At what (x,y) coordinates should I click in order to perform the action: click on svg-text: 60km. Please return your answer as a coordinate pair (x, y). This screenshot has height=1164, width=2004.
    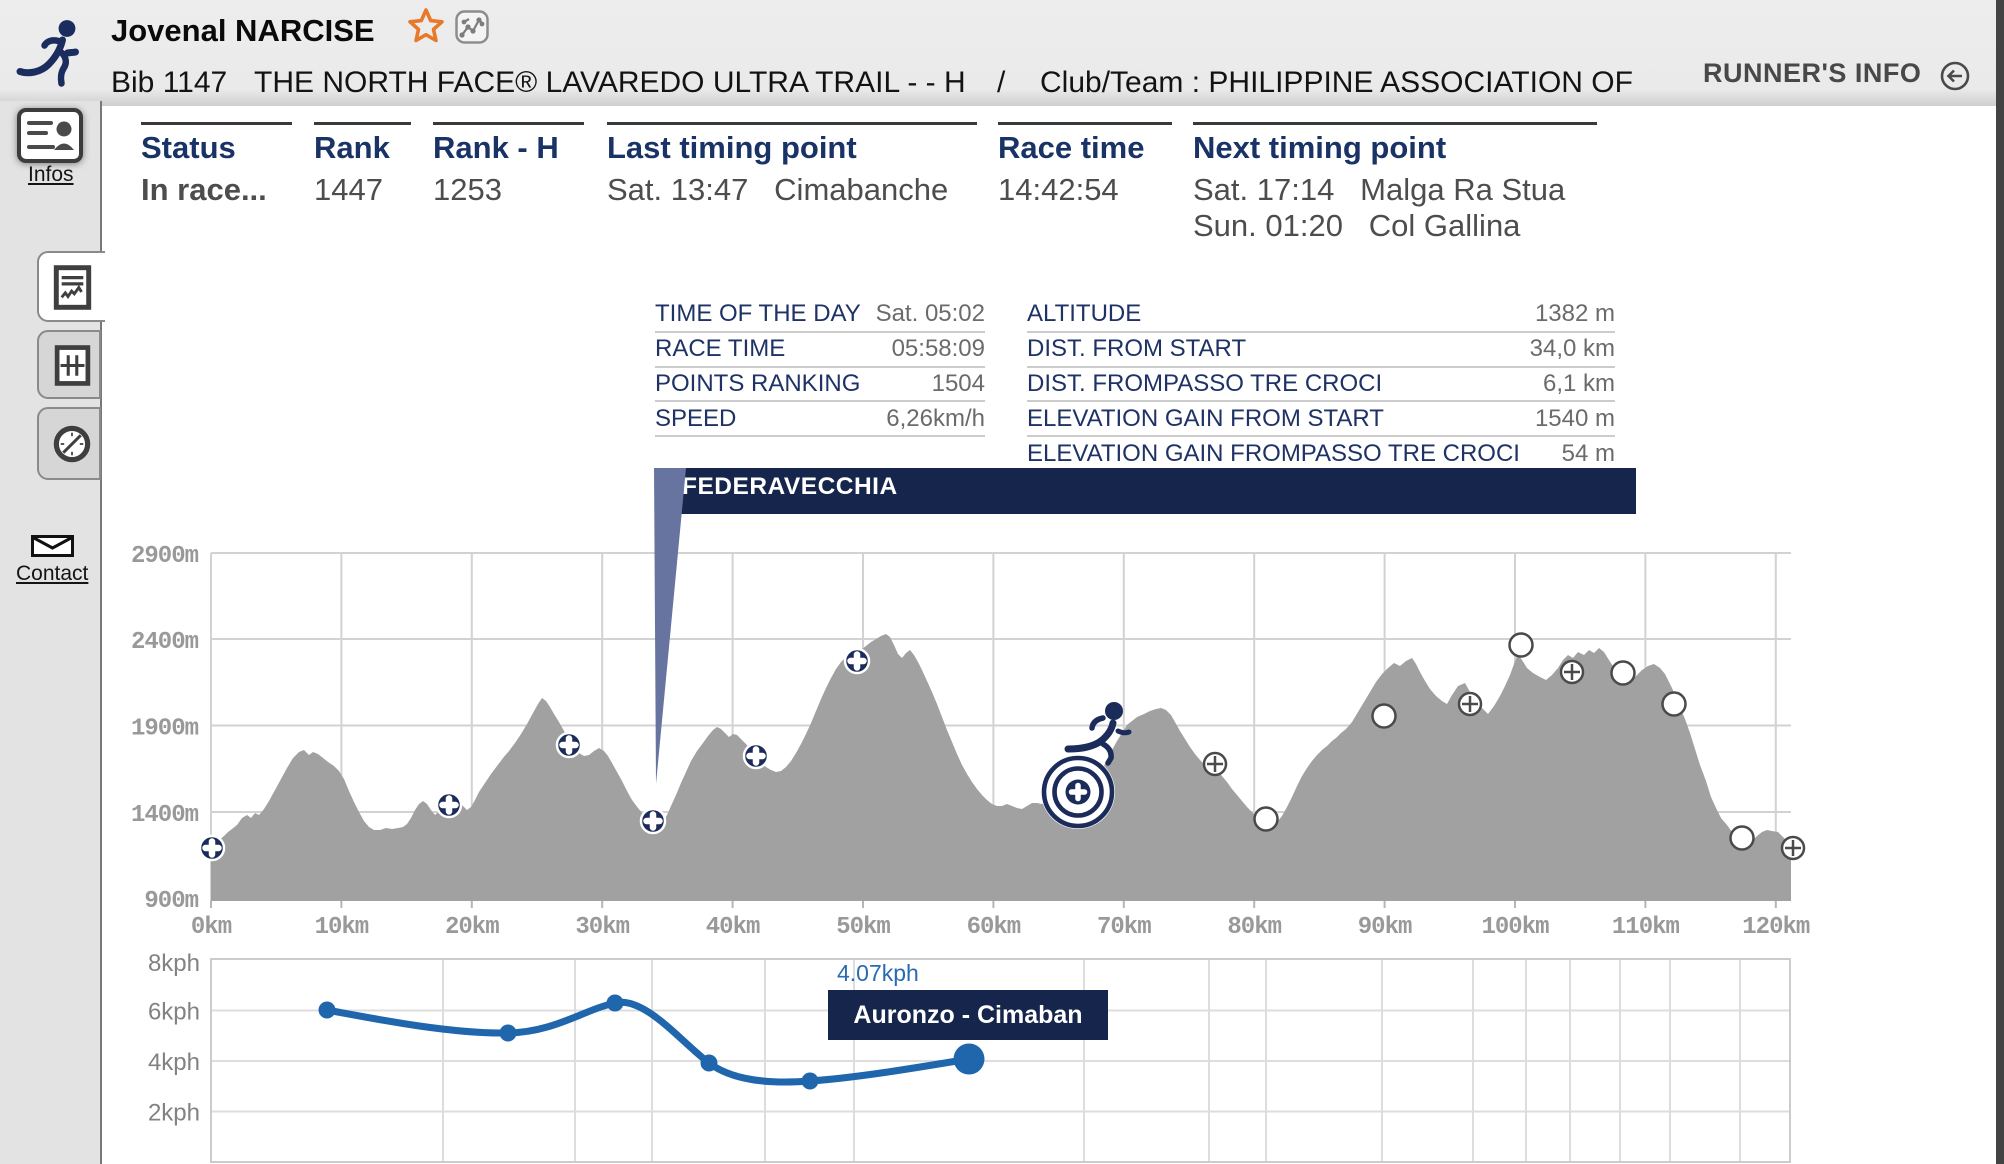
    Looking at the image, I should click on (994, 927).